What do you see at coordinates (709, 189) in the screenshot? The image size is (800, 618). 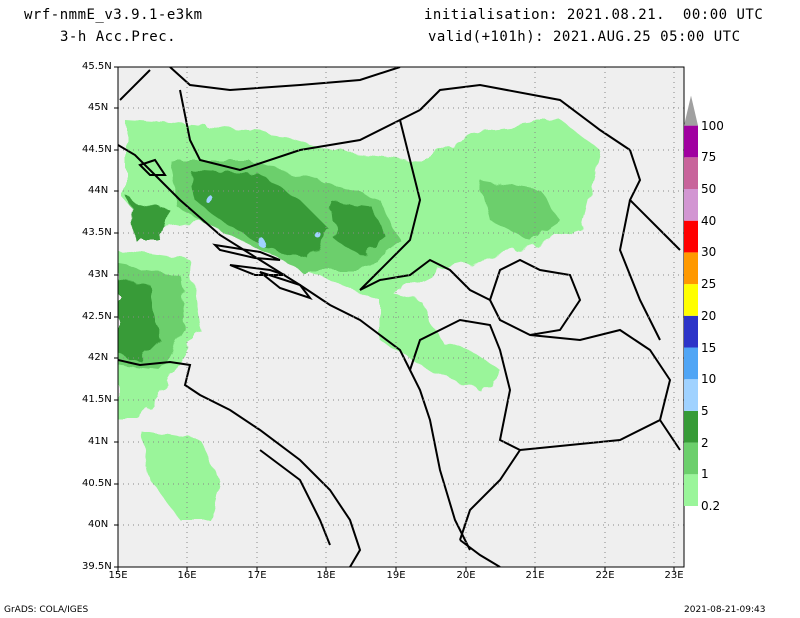 I see `legend-label: 50` at bounding box center [709, 189].